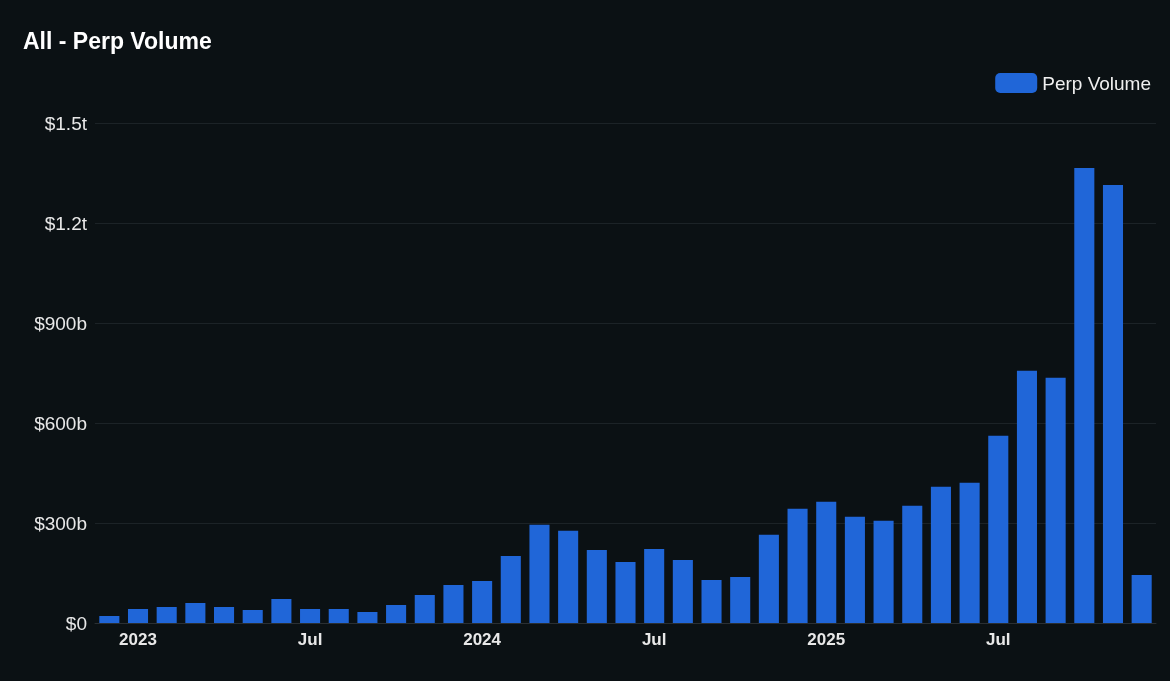 This screenshot has height=681, width=1170. Describe the element at coordinates (117, 40) in the screenshot. I see `chart-title: All - Perp Volume` at that location.